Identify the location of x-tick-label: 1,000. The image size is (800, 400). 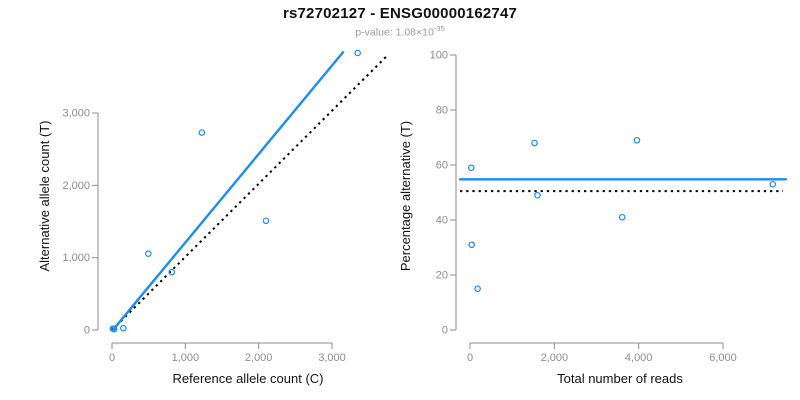
(186, 358).